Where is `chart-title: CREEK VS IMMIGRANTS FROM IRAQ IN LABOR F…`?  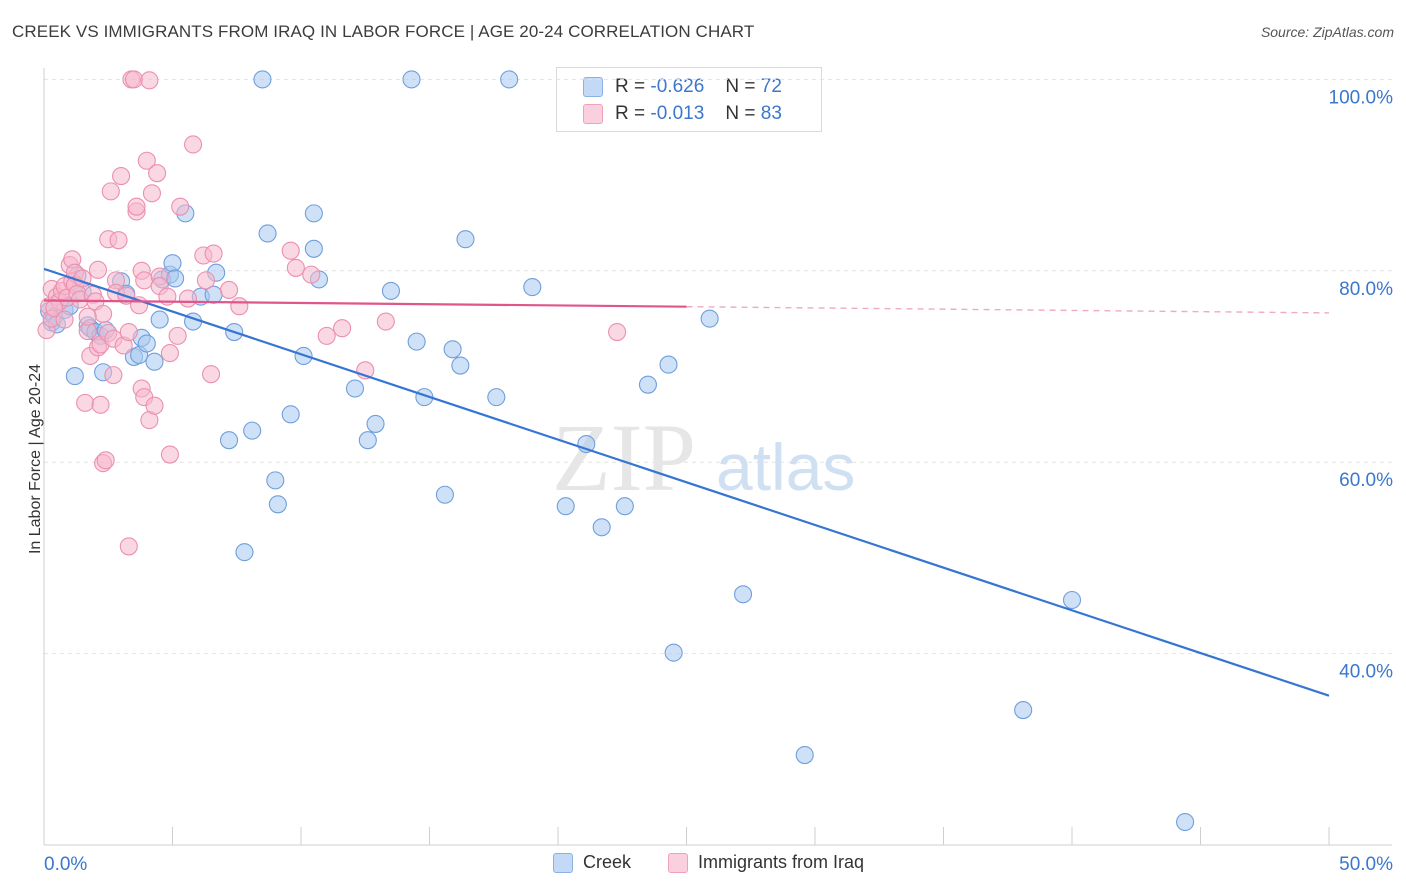
chart-title: CREEK VS IMMIGRANTS FROM IRAQ IN LABOR F… is located at coordinates (383, 31).